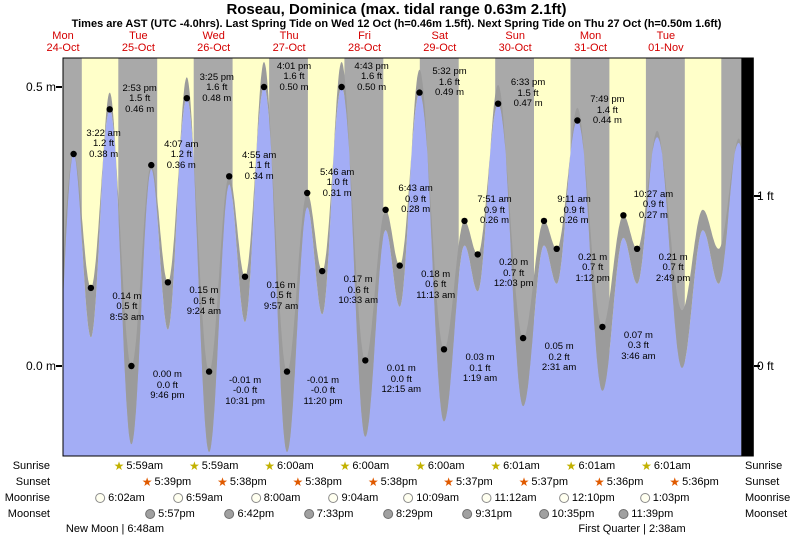 The width and height of the screenshot is (793, 539). Describe the element at coordinates (204, 301) in the screenshot. I see `tide-low-annotation: 0.15 m 0.5 ft 9:24 am` at that location.